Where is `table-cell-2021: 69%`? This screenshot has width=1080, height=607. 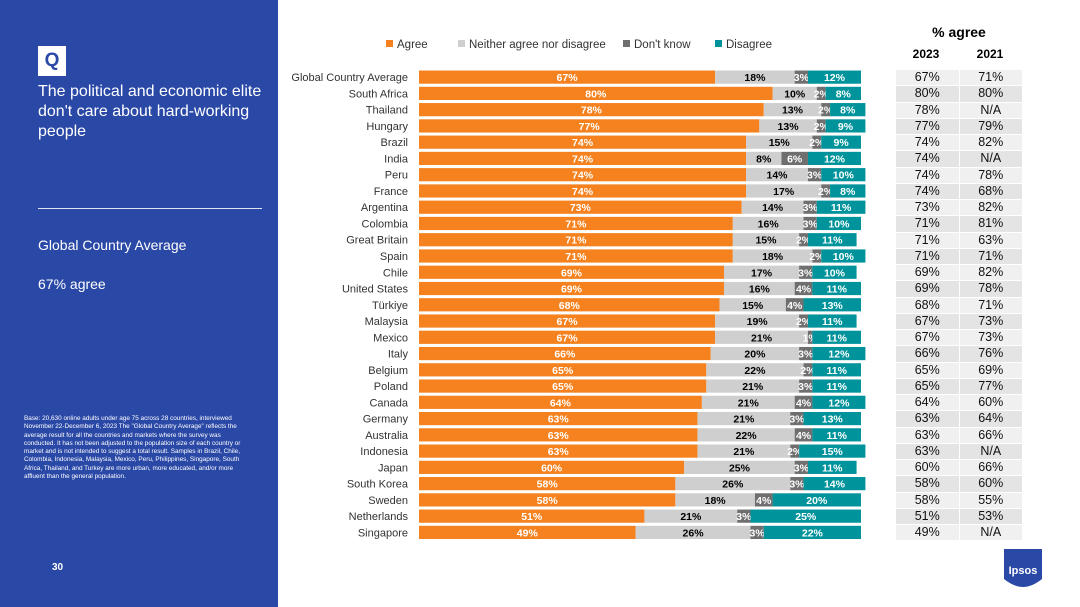
table-cell-2021: 69% is located at coordinates (990, 370).